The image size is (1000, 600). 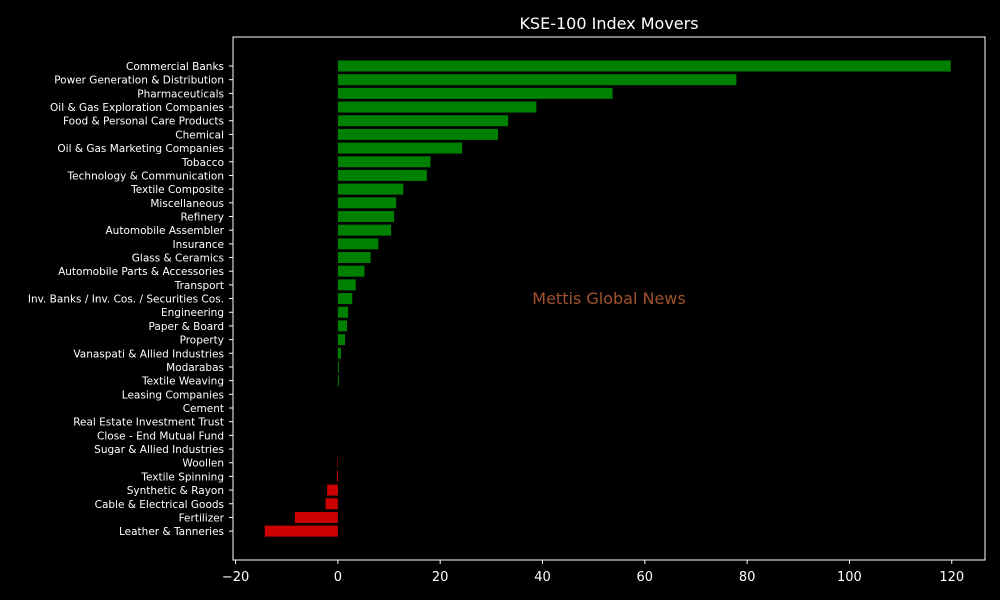 What do you see at coordinates (187, 204) in the screenshot?
I see `category-label: Miscellaneous` at bounding box center [187, 204].